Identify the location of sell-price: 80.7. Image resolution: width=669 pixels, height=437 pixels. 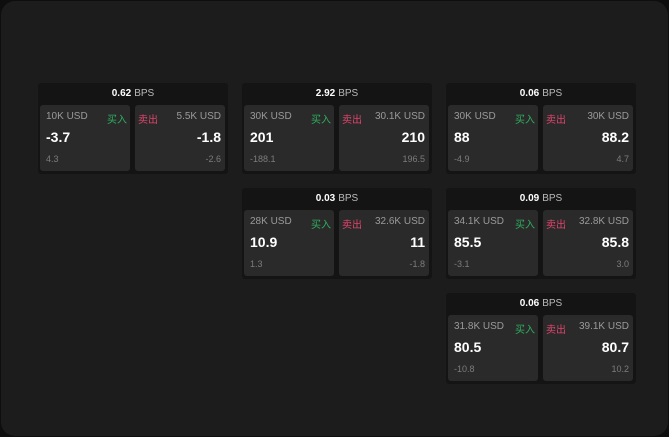
(615, 347).